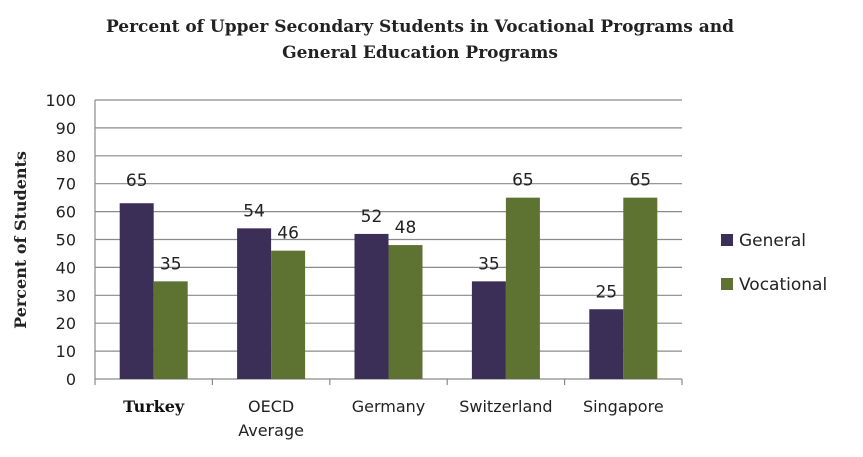 The width and height of the screenshot is (863, 457). Describe the element at coordinates (71, 379) in the screenshot. I see `y-tick-label: 0` at that location.